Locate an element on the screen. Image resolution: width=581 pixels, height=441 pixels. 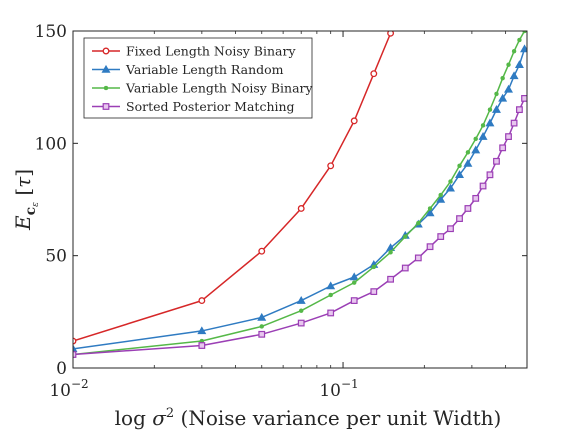
legend-box is located at coordinates (198, 78).